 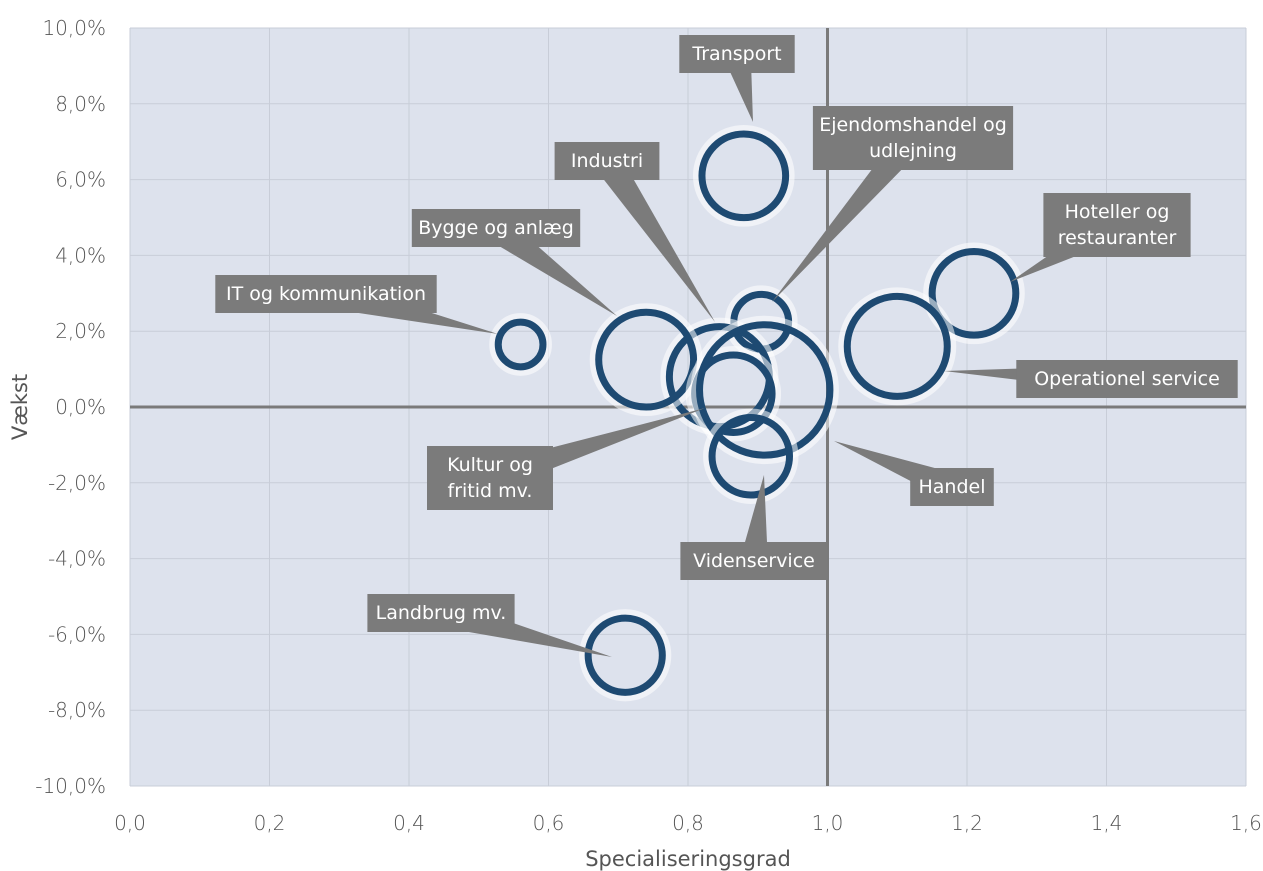 I want to click on callout: Bygge og anlæg, so click(x=514, y=262).